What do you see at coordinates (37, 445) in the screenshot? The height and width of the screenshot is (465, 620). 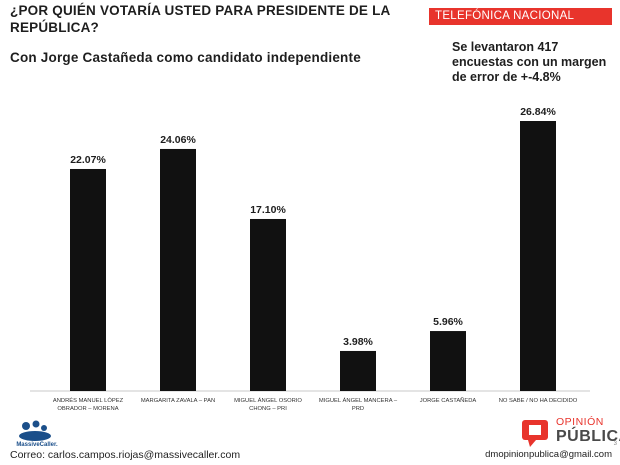 I see `massive-caller-logo-text: MassiveCaller.` at bounding box center [37, 445].